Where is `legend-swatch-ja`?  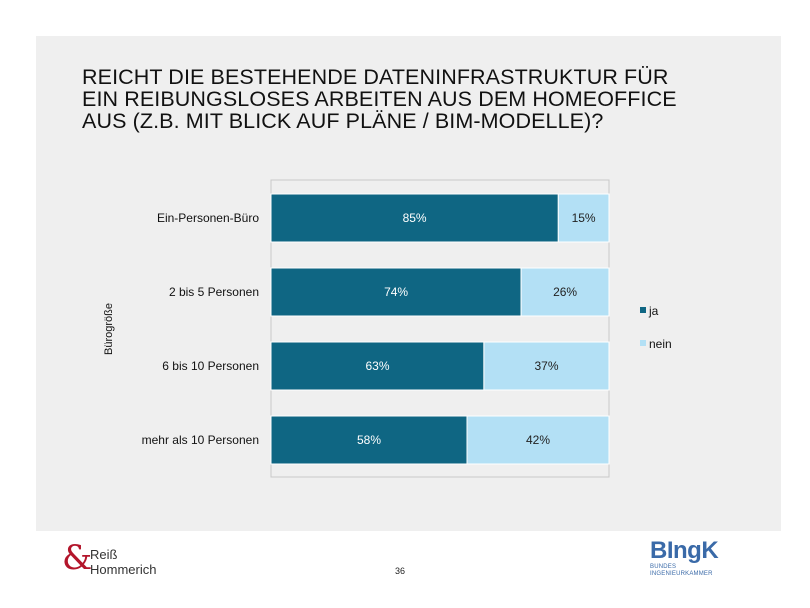
legend-swatch-ja is located at coordinates (643, 310).